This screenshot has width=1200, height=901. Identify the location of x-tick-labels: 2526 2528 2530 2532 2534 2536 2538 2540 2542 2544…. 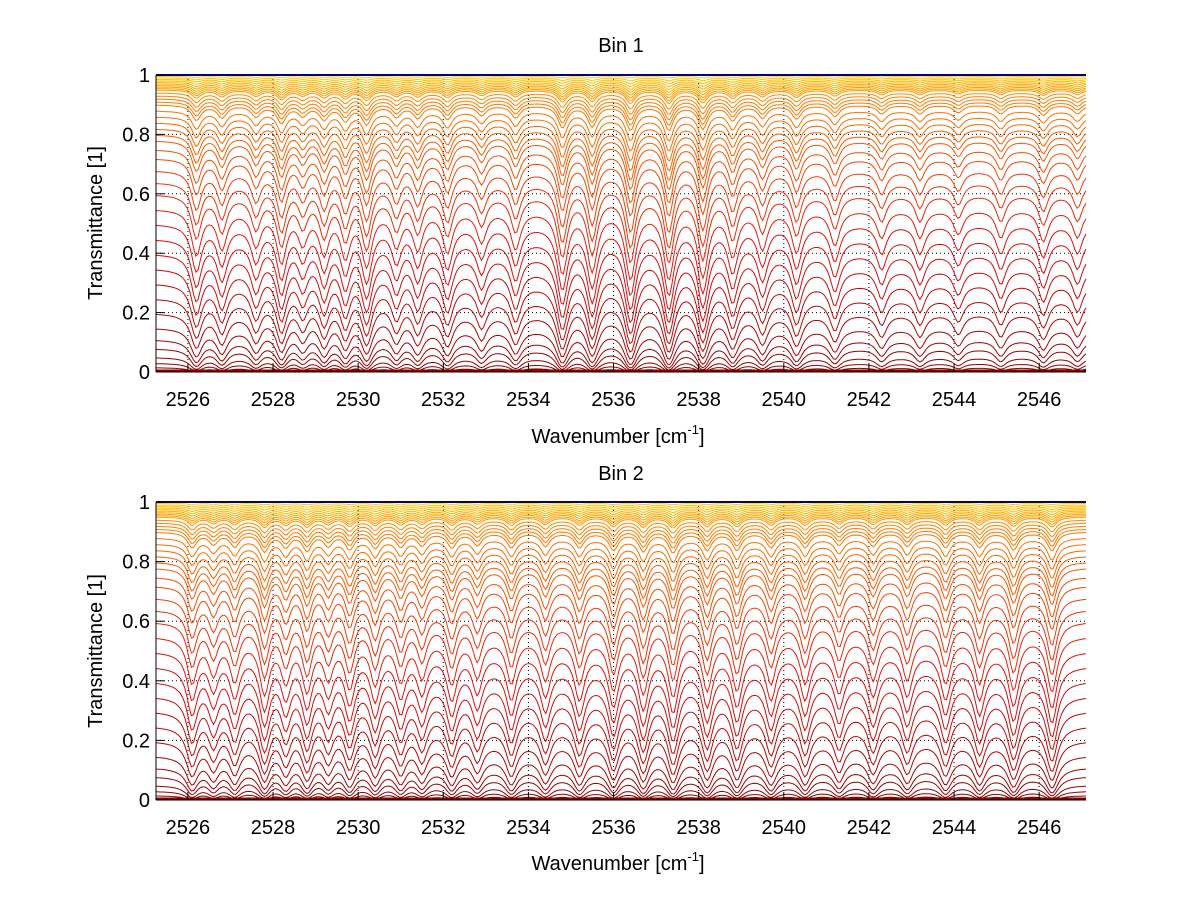
(614, 400).